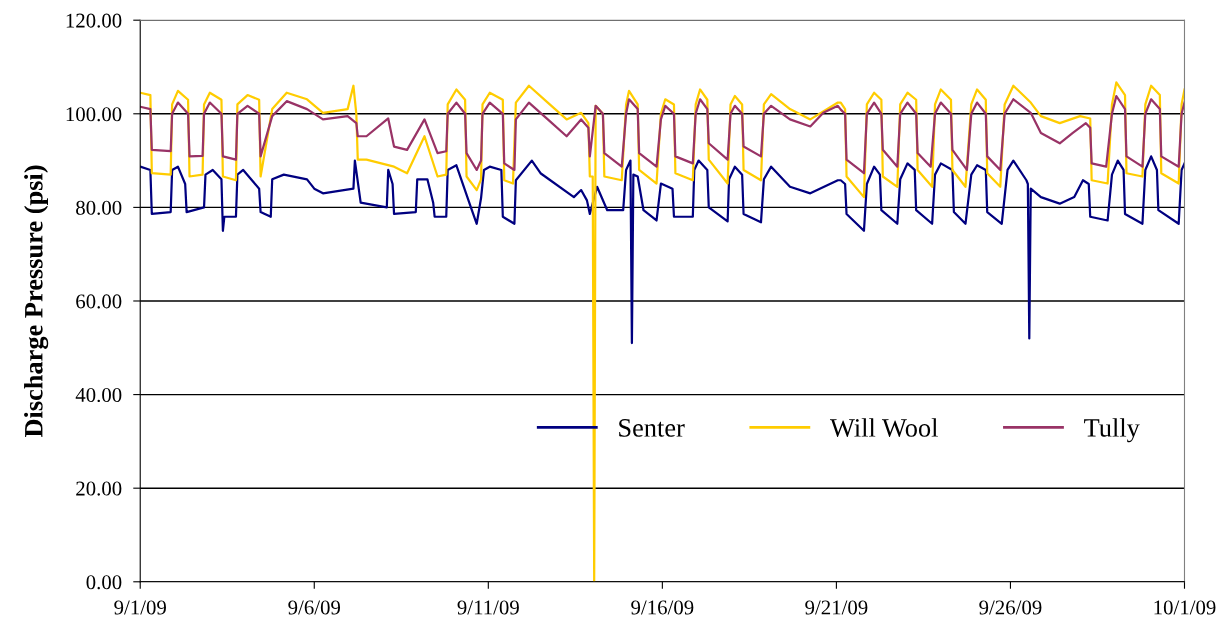  What do you see at coordinates (99, 301) in the screenshot?
I see `y-tick-label: 60.00` at bounding box center [99, 301].